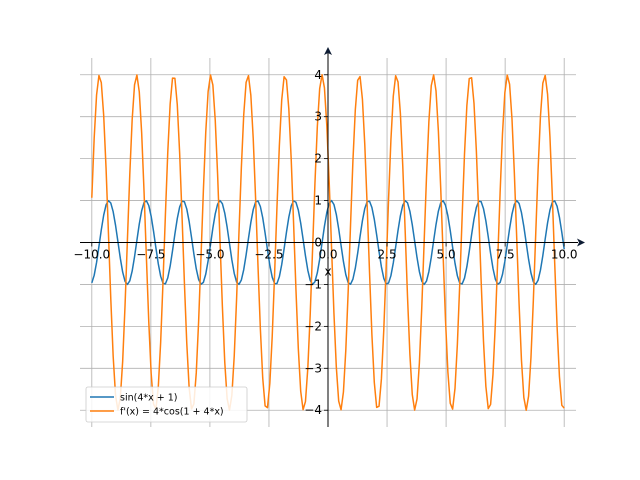 This screenshot has width=640, height=480. Describe the element at coordinates (209, 255) in the screenshot. I see `x-tick-label: −5.0` at that location.